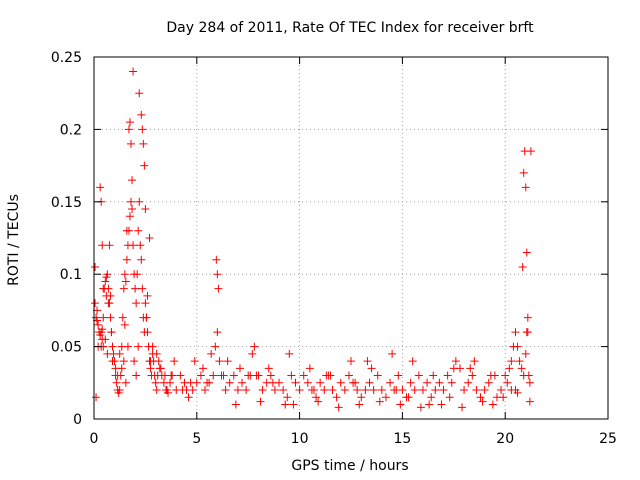 This screenshot has width=640, height=480. Describe the element at coordinates (66, 348) in the screenshot. I see `y-tick-label: 0.05` at that location.